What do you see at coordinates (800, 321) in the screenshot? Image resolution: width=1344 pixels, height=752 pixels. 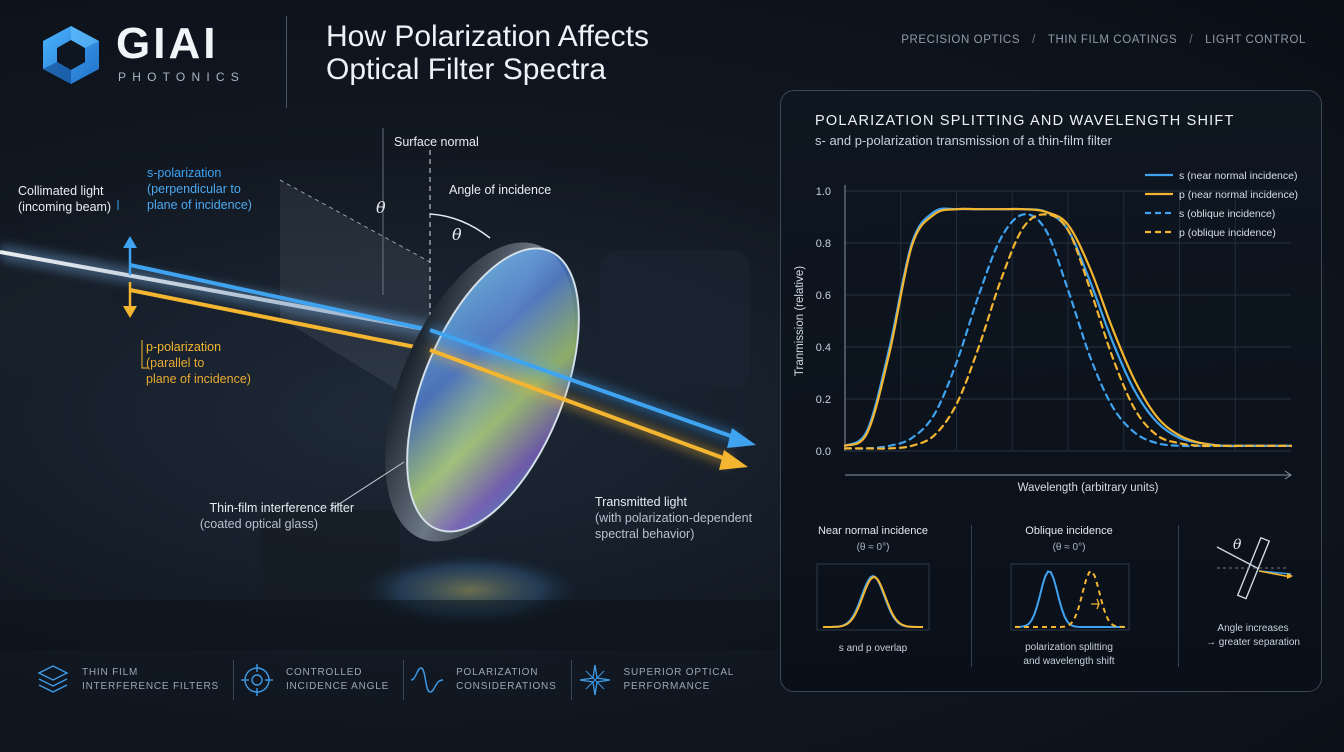 I see `y-axis-label: Tranmission (relative)` at bounding box center [800, 321].